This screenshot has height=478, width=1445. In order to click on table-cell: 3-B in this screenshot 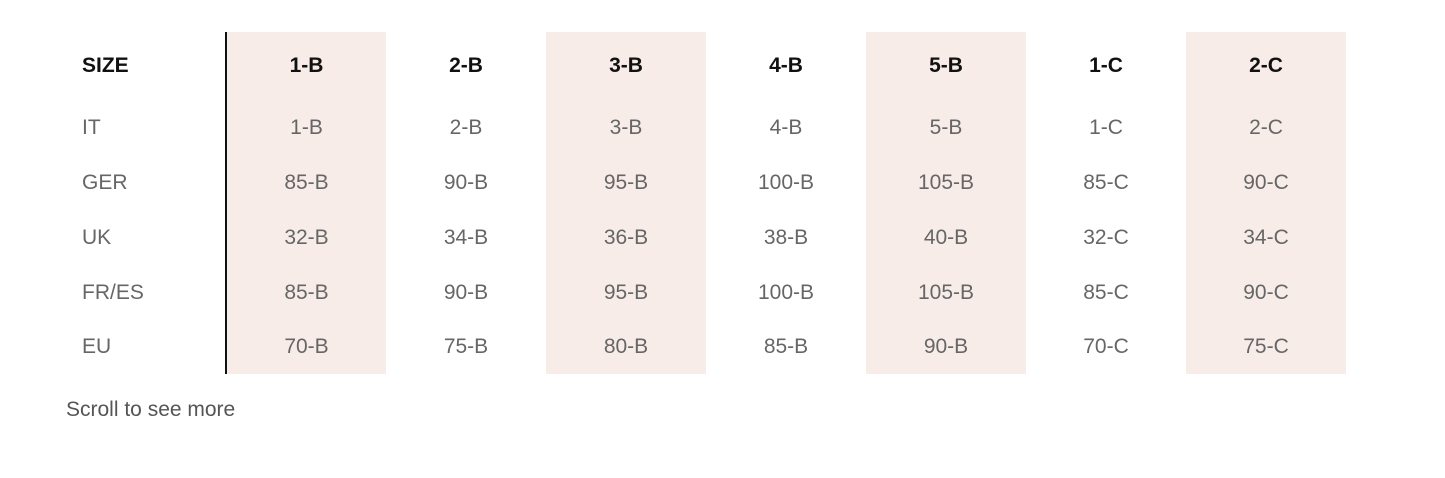, I will do `click(626, 127)`.